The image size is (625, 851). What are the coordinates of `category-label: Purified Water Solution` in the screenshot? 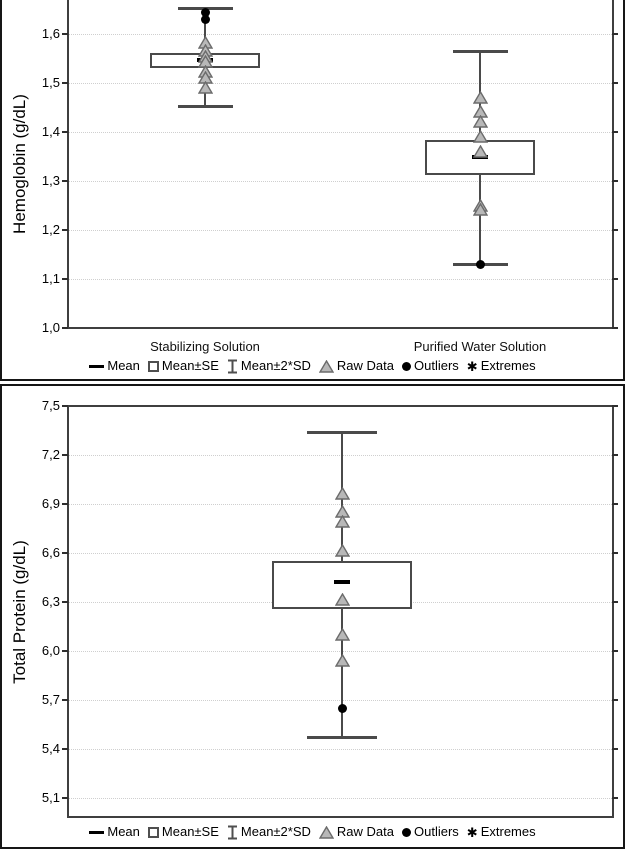 It's located at (480, 346).